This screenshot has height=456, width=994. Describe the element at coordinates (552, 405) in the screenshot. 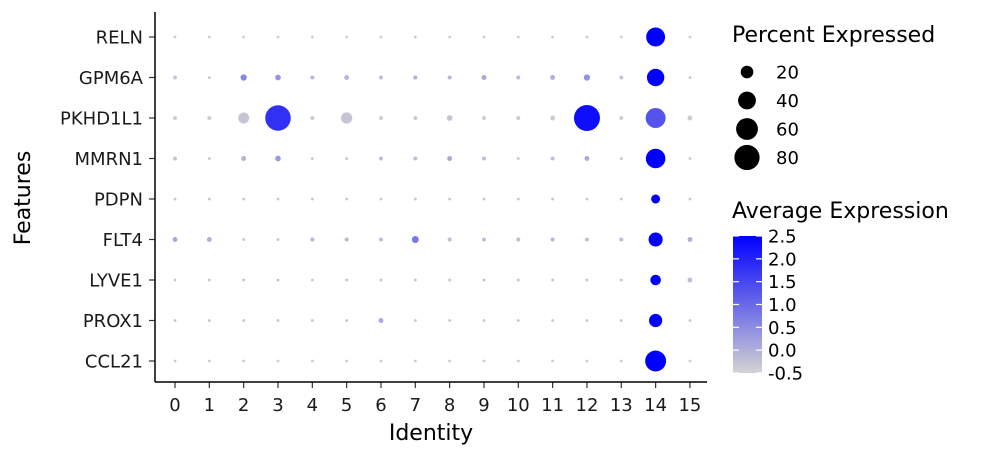

I see `x-tick-label-11: 11` at that location.